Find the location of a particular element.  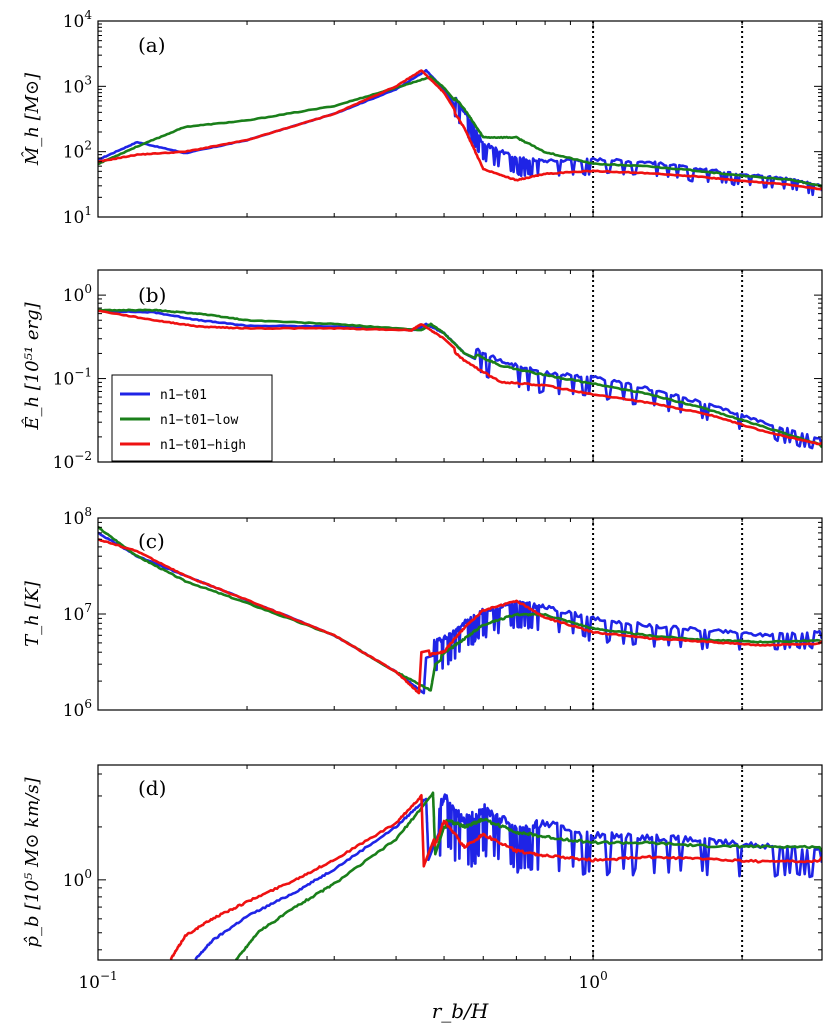

y-tick-label: 10⁶ is located at coordinates (77, 709).